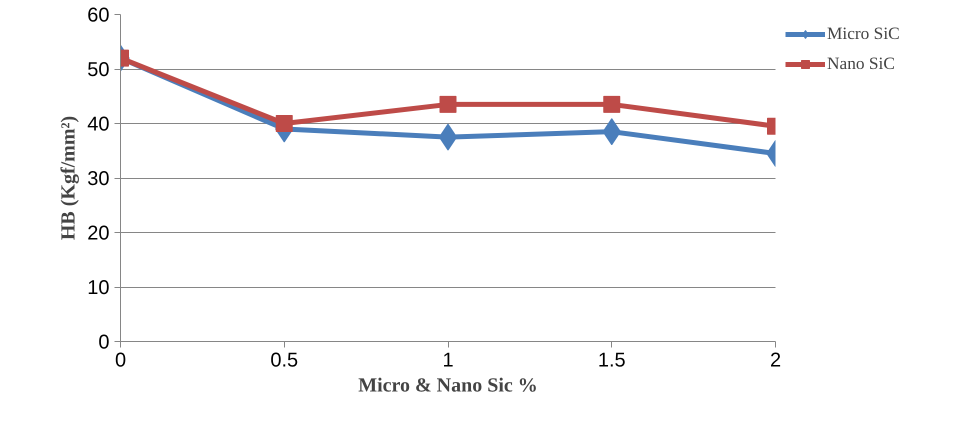 This screenshot has width=954, height=434. What do you see at coordinates (98, 288) in the screenshot?
I see `y-tick-label: 10` at bounding box center [98, 288].